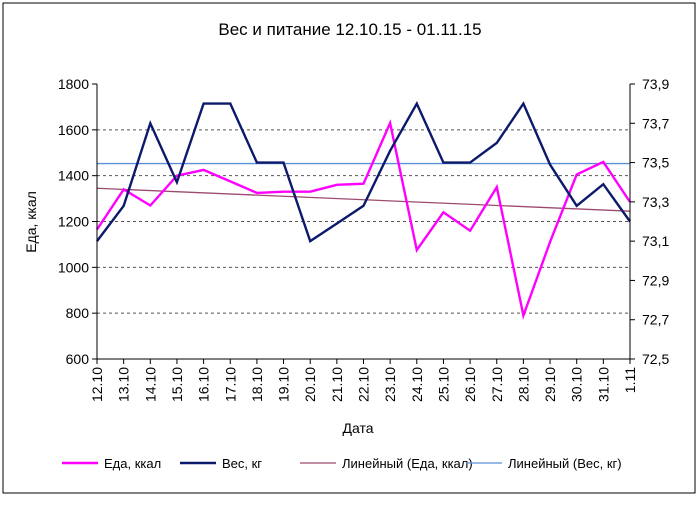  Describe the element at coordinates (655, 163) in the screenshot. I see `y2-tick-label: 73,5` at that location.